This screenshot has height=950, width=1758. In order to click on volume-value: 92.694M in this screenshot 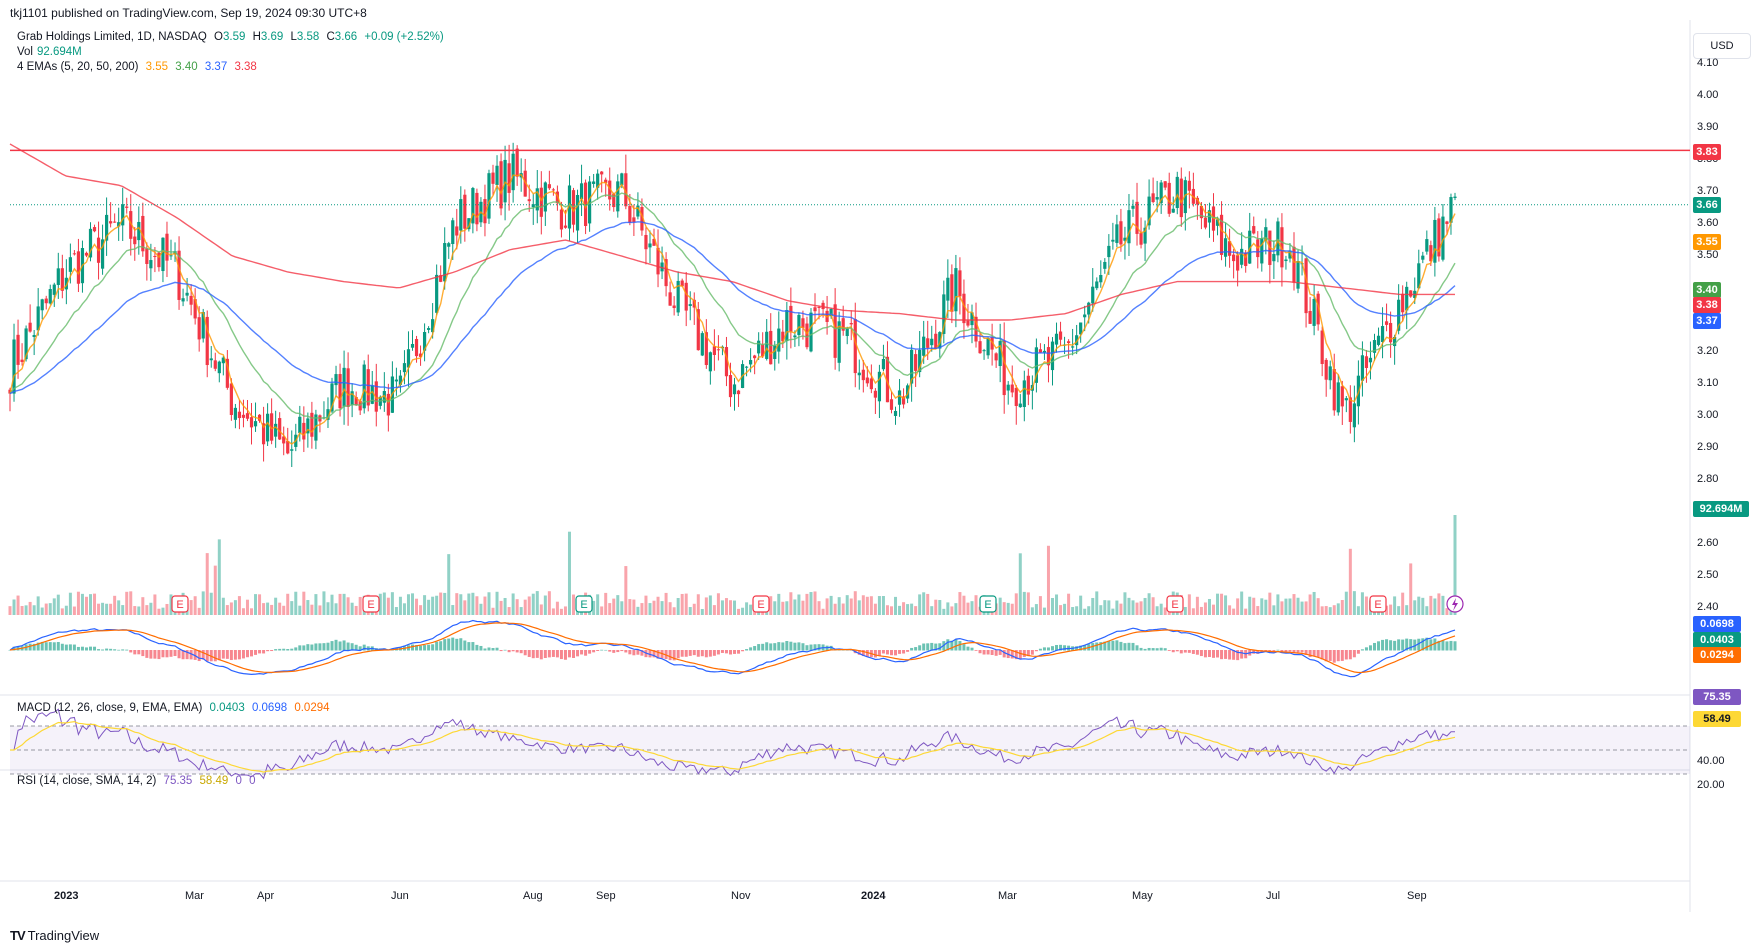, I will do `click(59, 52)`.